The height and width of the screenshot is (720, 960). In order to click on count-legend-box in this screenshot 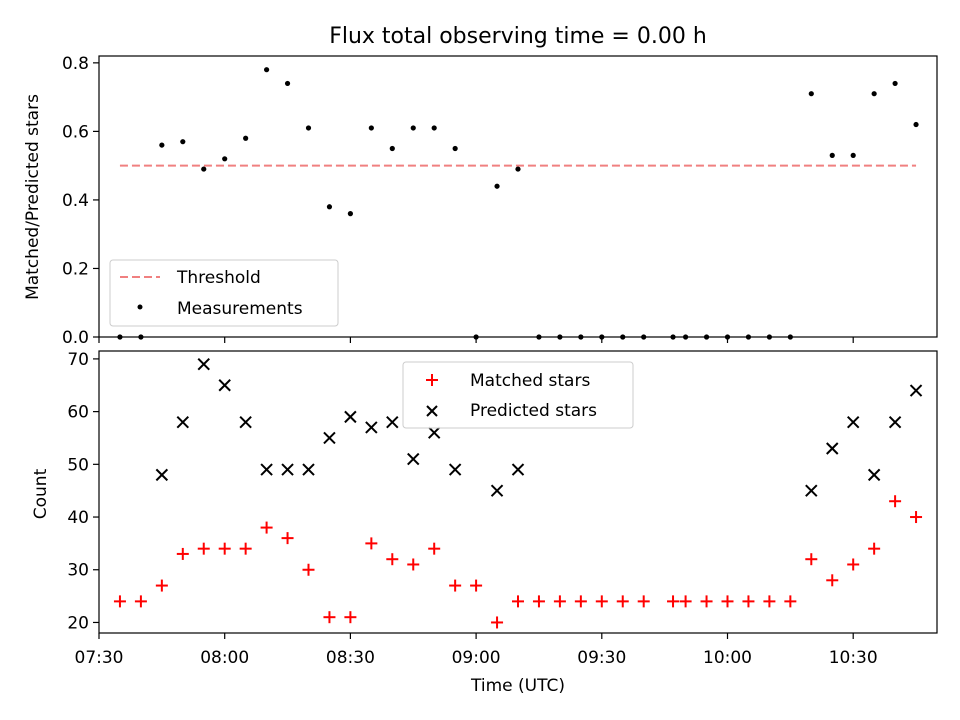, I will do `click(518, 395)`.